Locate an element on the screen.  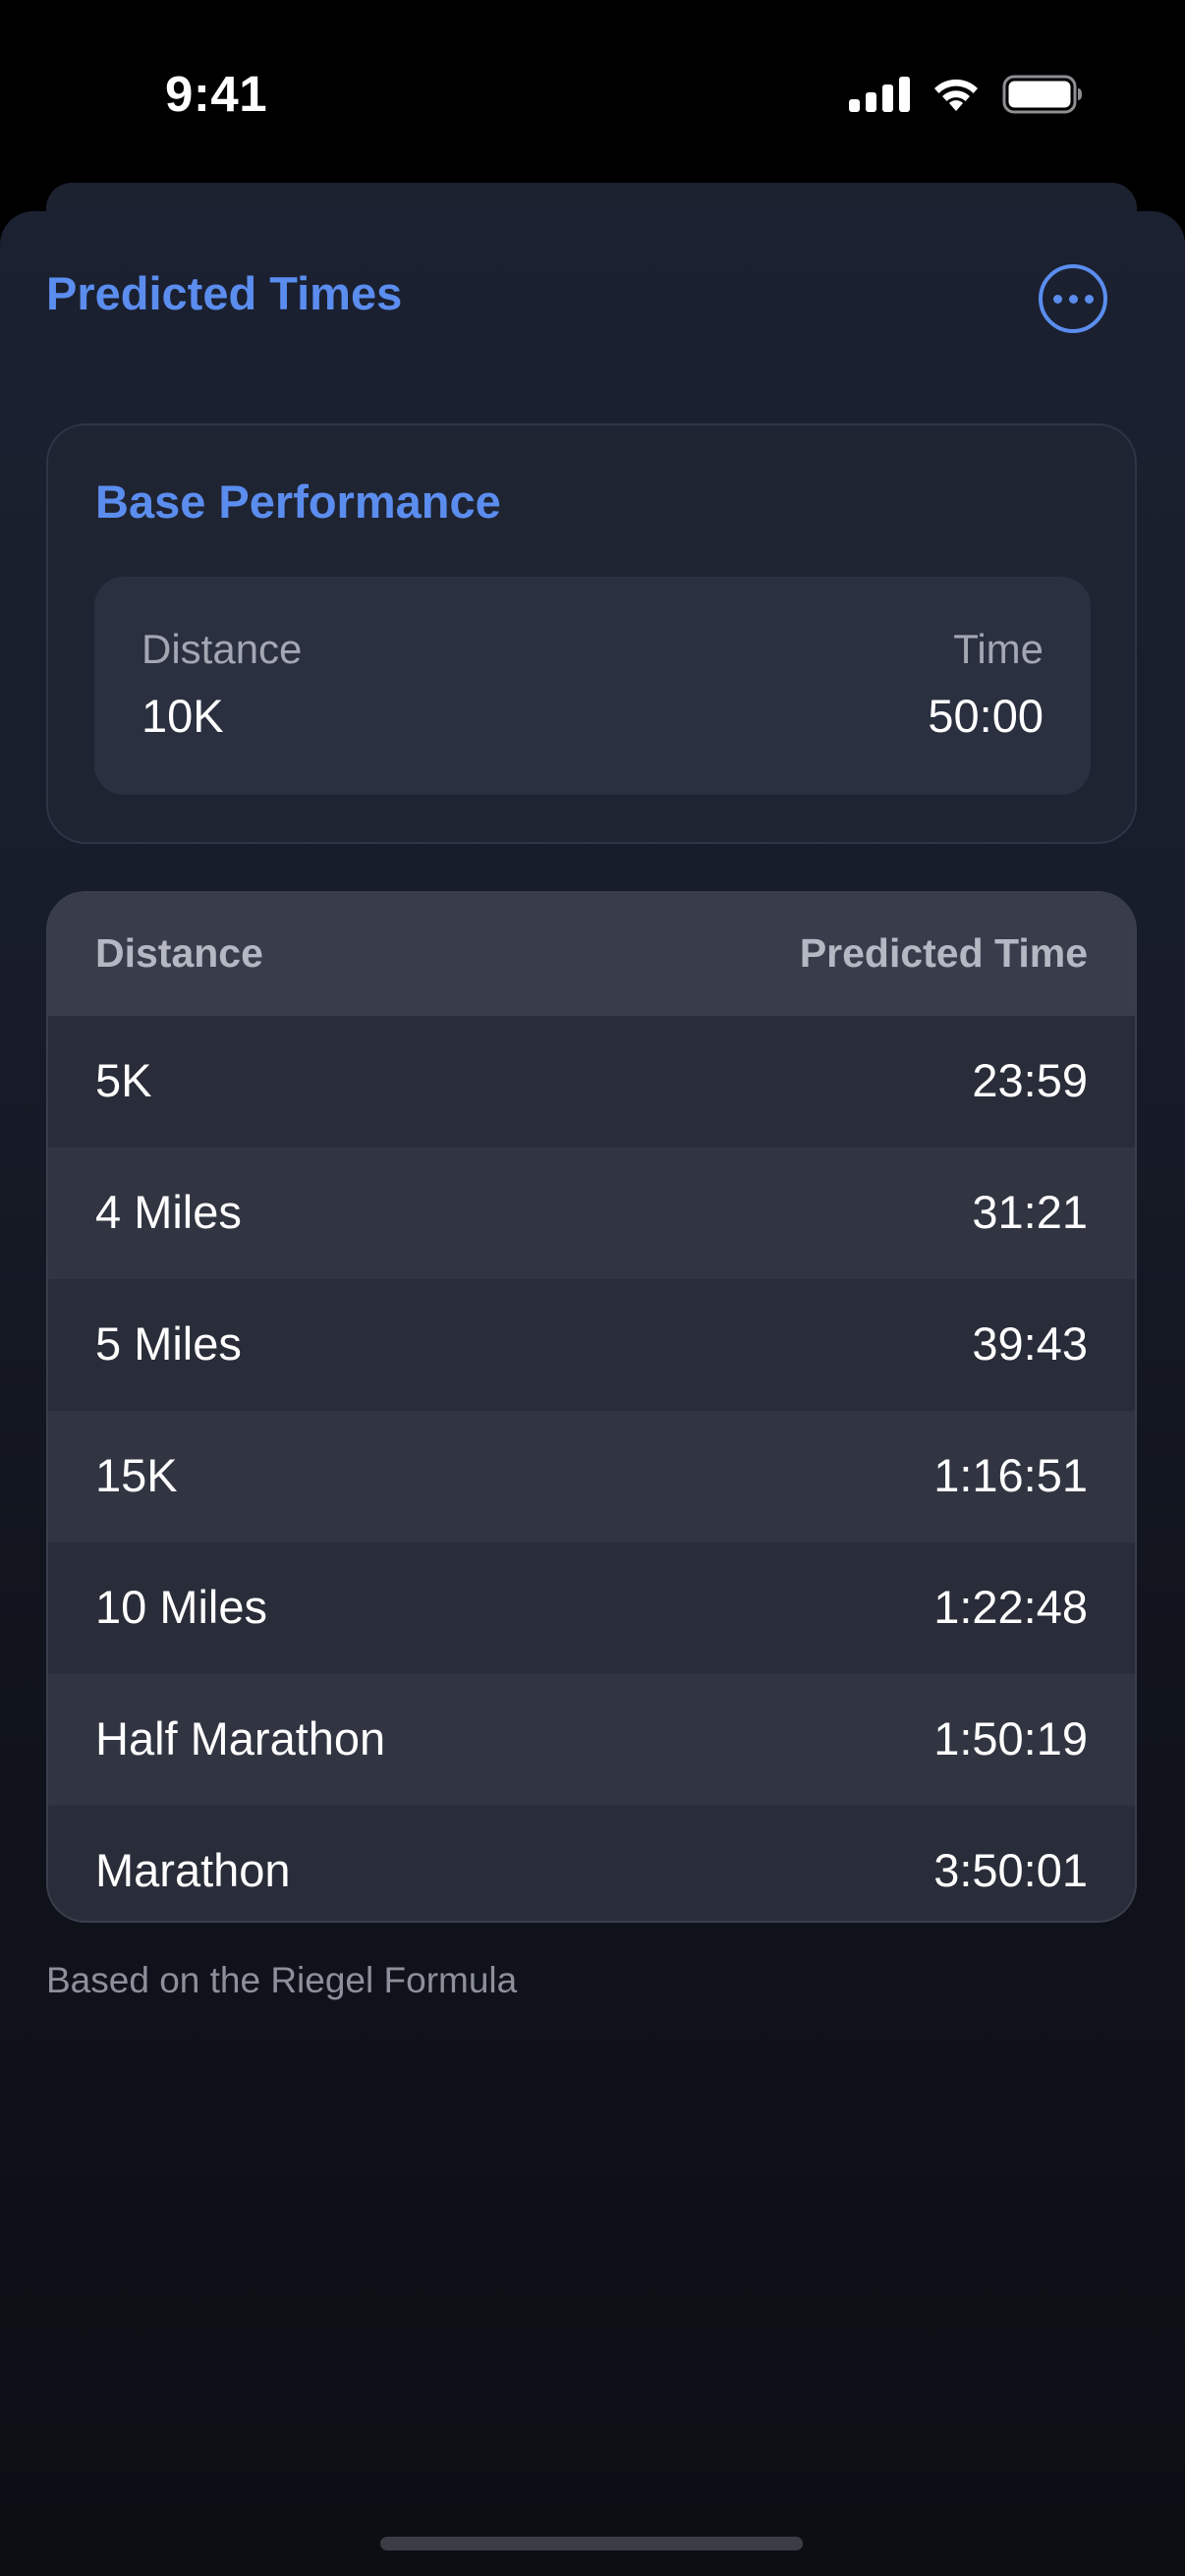
more-options-button is located at coordinates (1073, 298).